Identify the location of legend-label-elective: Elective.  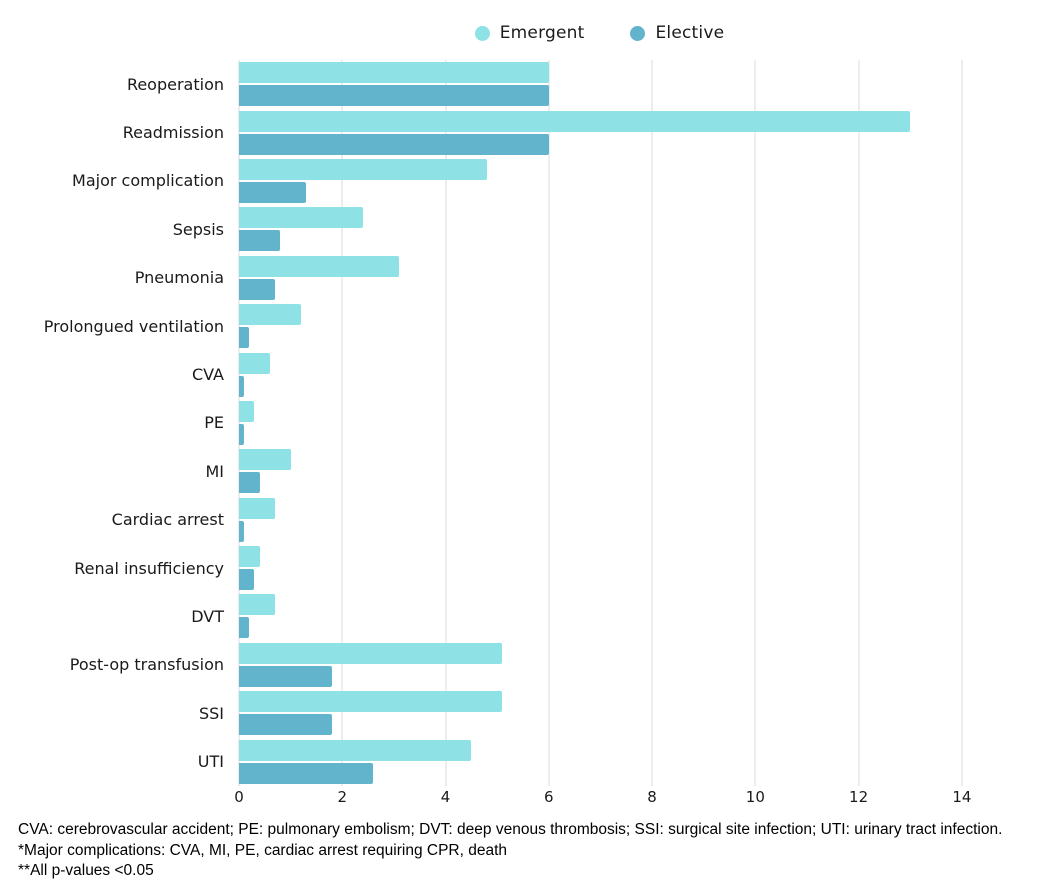
(690, 33).